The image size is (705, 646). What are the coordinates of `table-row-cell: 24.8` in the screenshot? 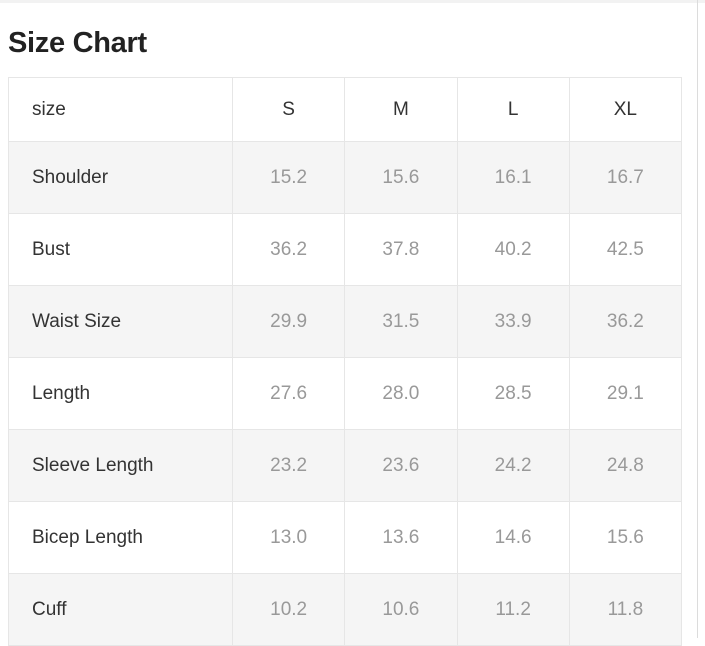 It's located at (625, 465).